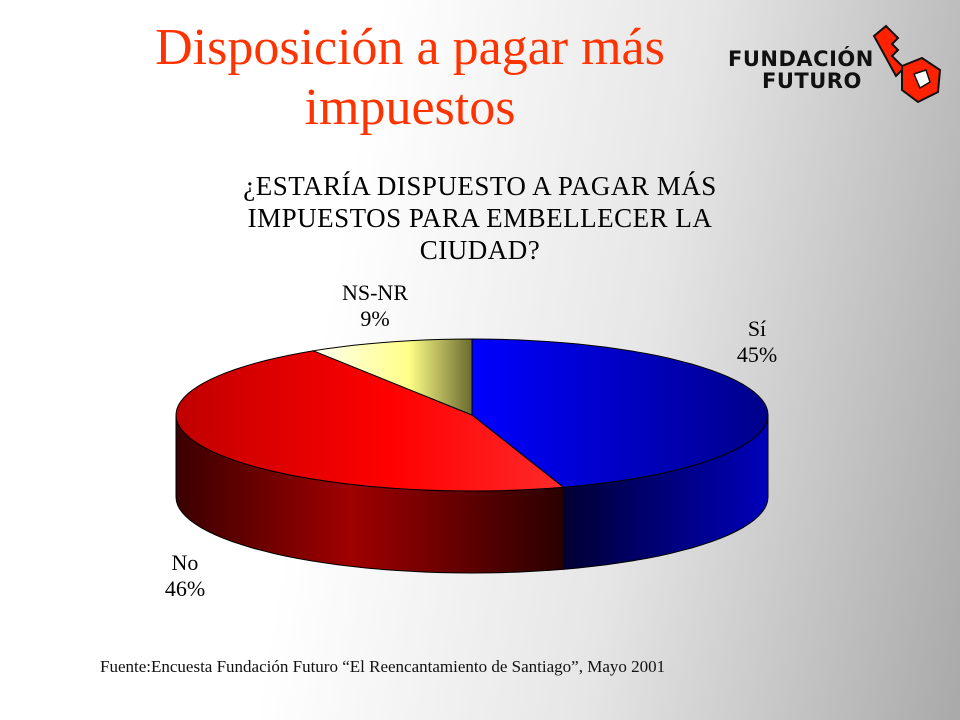 This screenshot has height=720, width=960. I want to click on slice-label-ns-nr-name: NS-NR, so click(374, 292).